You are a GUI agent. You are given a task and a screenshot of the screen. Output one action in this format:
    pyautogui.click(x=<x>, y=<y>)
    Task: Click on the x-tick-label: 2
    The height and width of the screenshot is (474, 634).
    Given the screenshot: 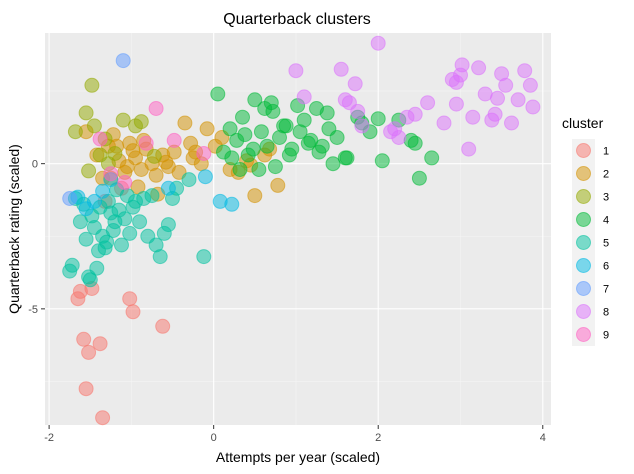 What is the action you would take?
    pyautogui.click(x=378, y=438)
    